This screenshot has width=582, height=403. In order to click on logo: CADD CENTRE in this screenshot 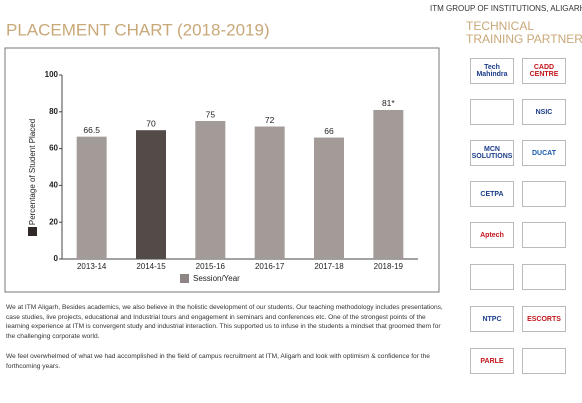, I will do `click(544, 71)`.